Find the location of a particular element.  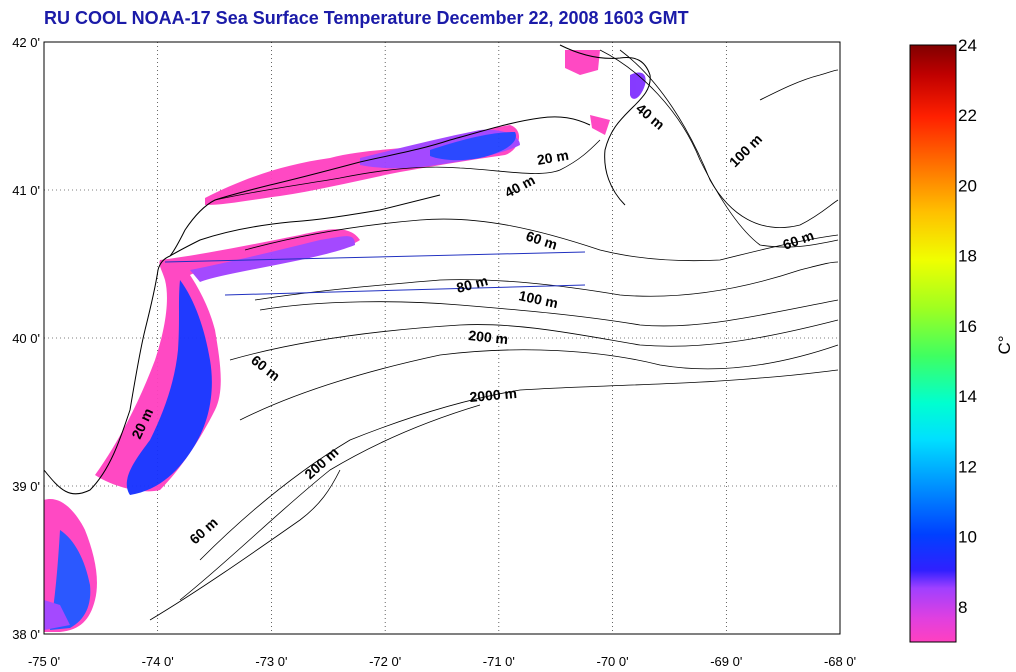

colorbar-tick-label: 24 is located at coordinates (967, 45).